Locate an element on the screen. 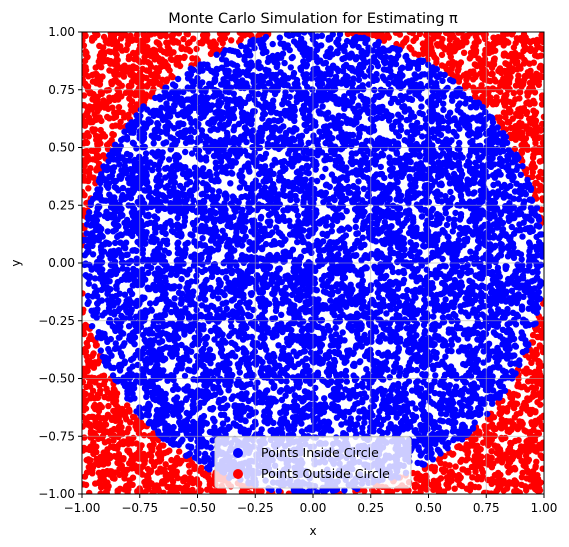 This screenshot has height=547, width=569. x-tick-label: 0.75 is located at coordinates (486, 508).